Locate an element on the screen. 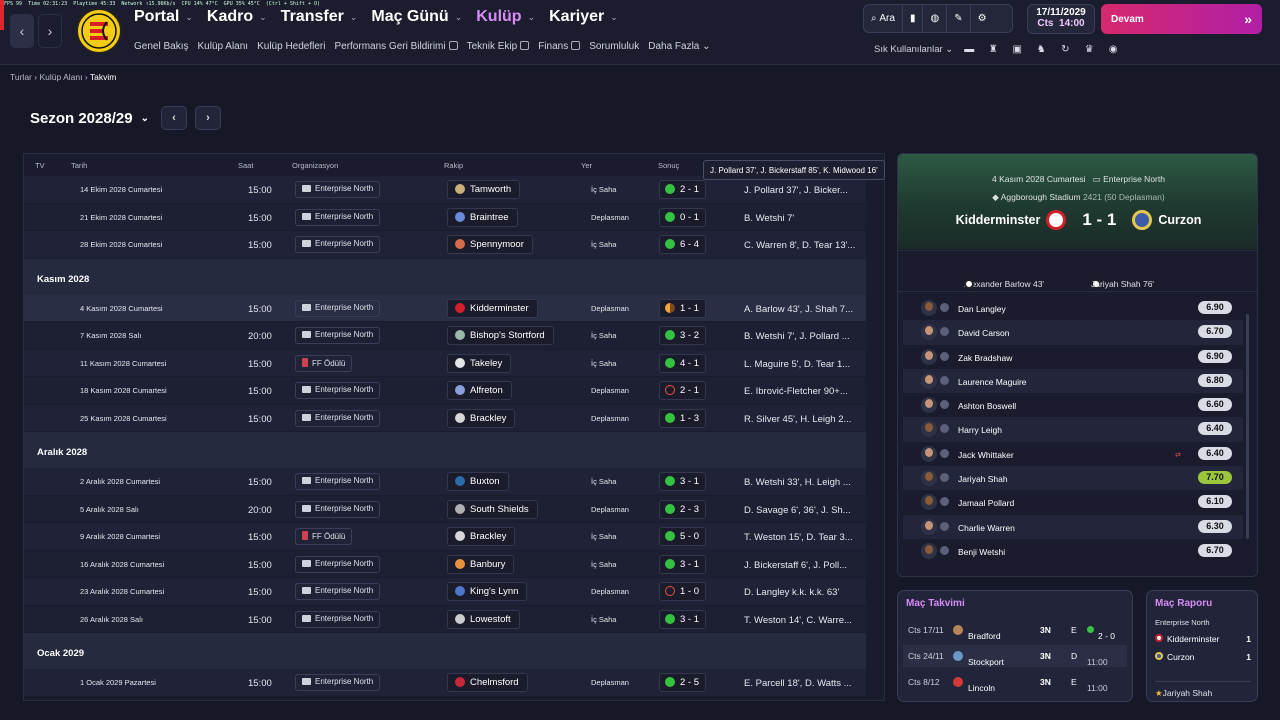  fixture-row: Cts 17/11 Bradford 3N E 2 - 0 is located at coordinates (1015, 630).